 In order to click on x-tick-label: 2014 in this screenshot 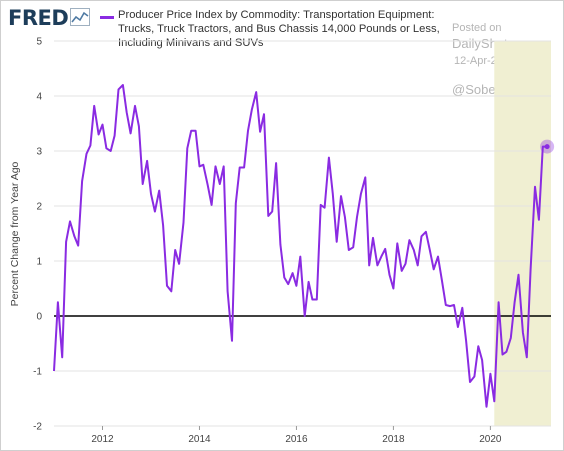, I will do `click(199, 439)`.